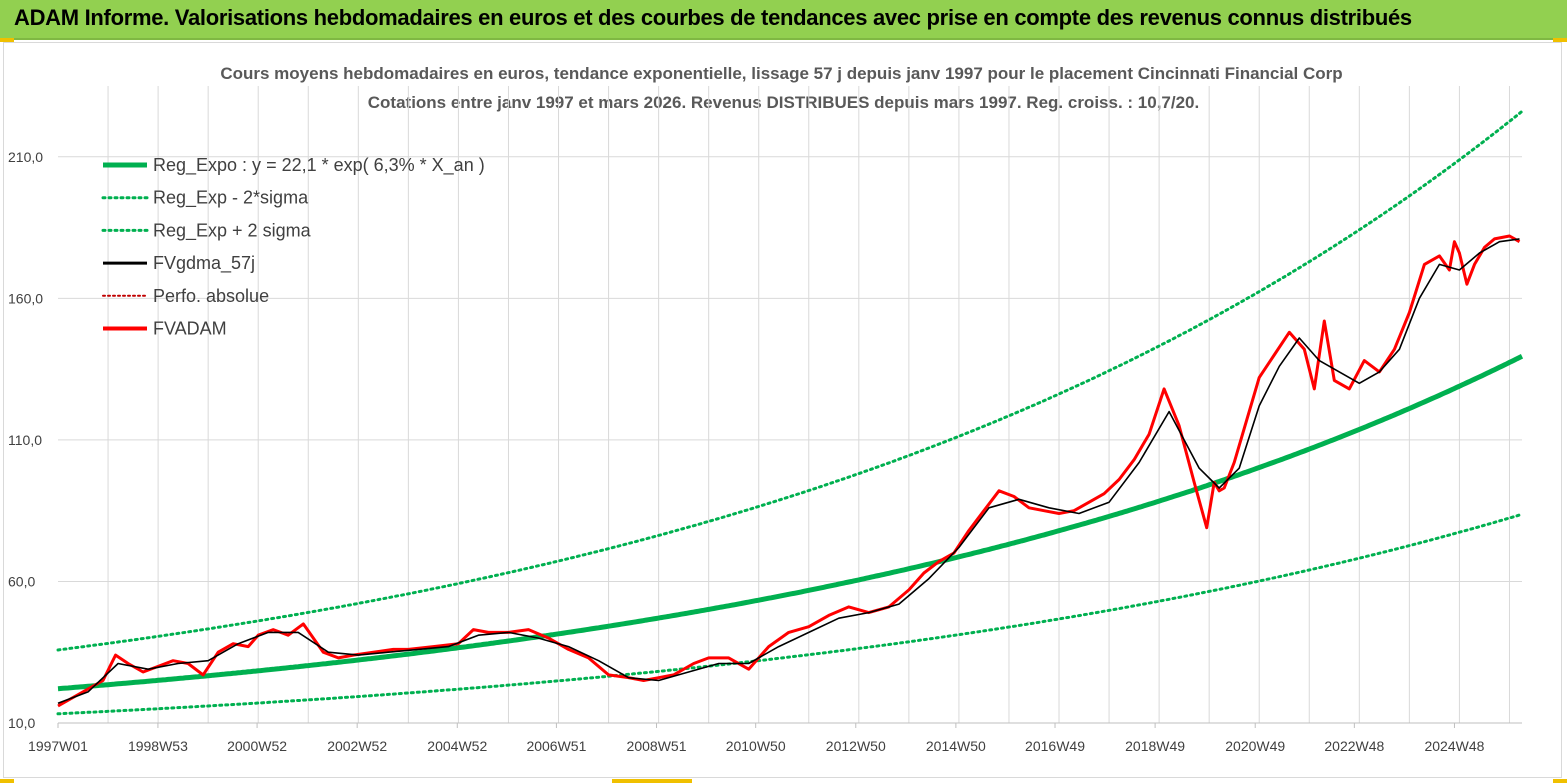  Describe the element at coordinates (1255, 746) in the screenshot. I see `x-tick-label: 2020W49` at that location.